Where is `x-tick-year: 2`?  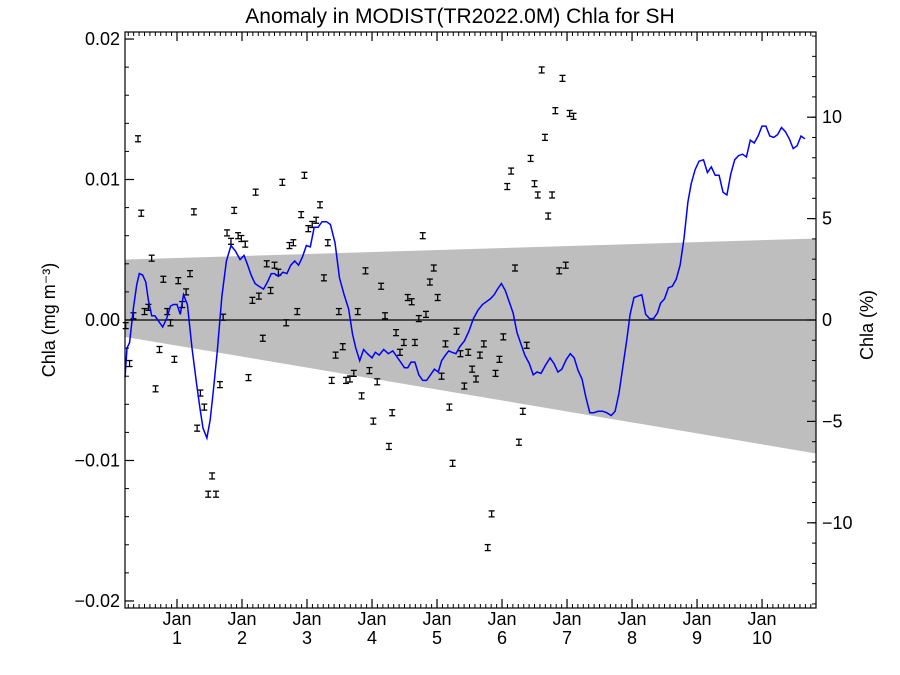
x-tick-year: 2 is located at coordinates (242, 638).